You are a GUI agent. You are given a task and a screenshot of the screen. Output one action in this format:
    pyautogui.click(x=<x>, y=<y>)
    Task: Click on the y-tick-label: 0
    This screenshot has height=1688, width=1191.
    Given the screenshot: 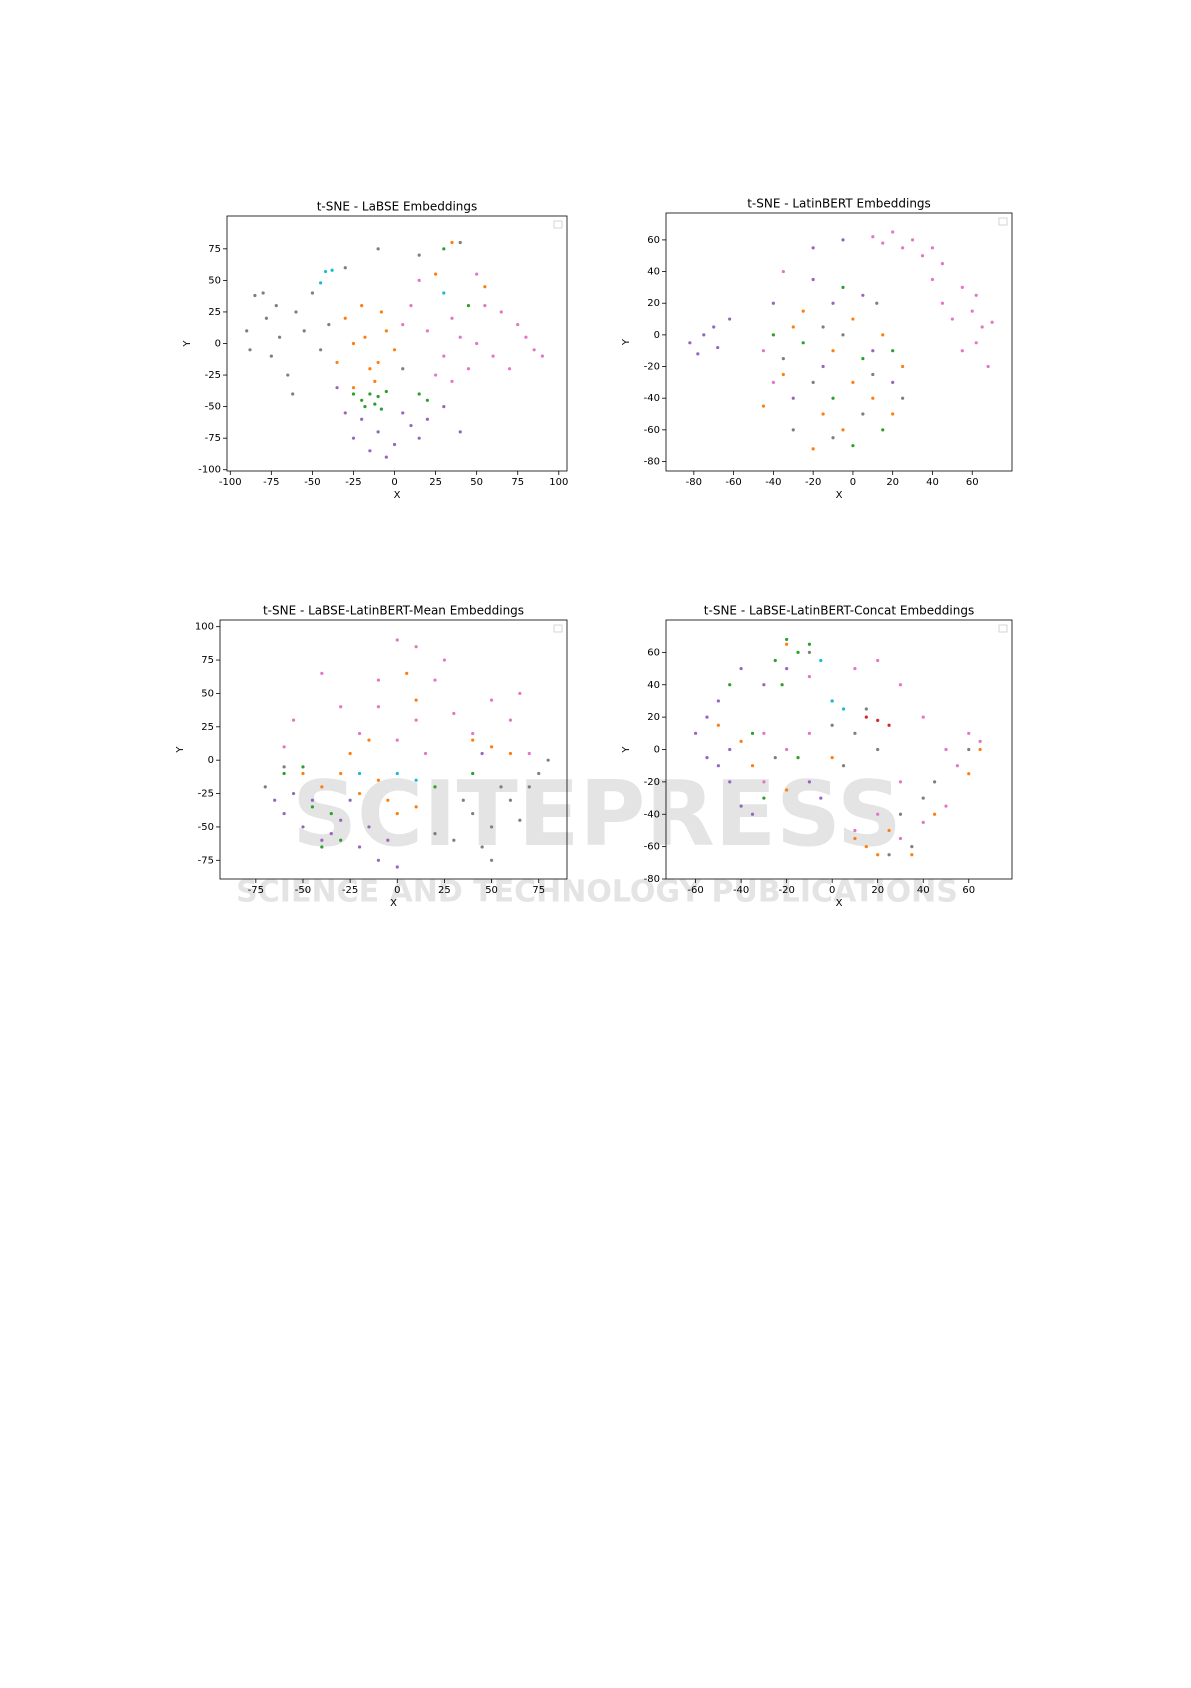 What is the action you would take?
    pyautogui.click(x=211, y=760)
    